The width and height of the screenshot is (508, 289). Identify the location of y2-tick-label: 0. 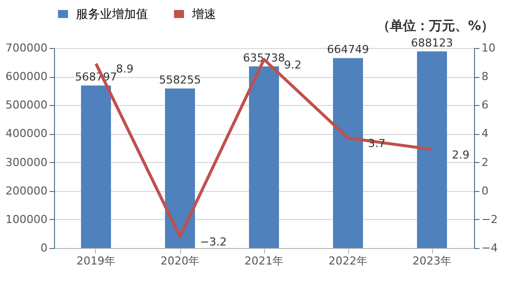
(485, 191).